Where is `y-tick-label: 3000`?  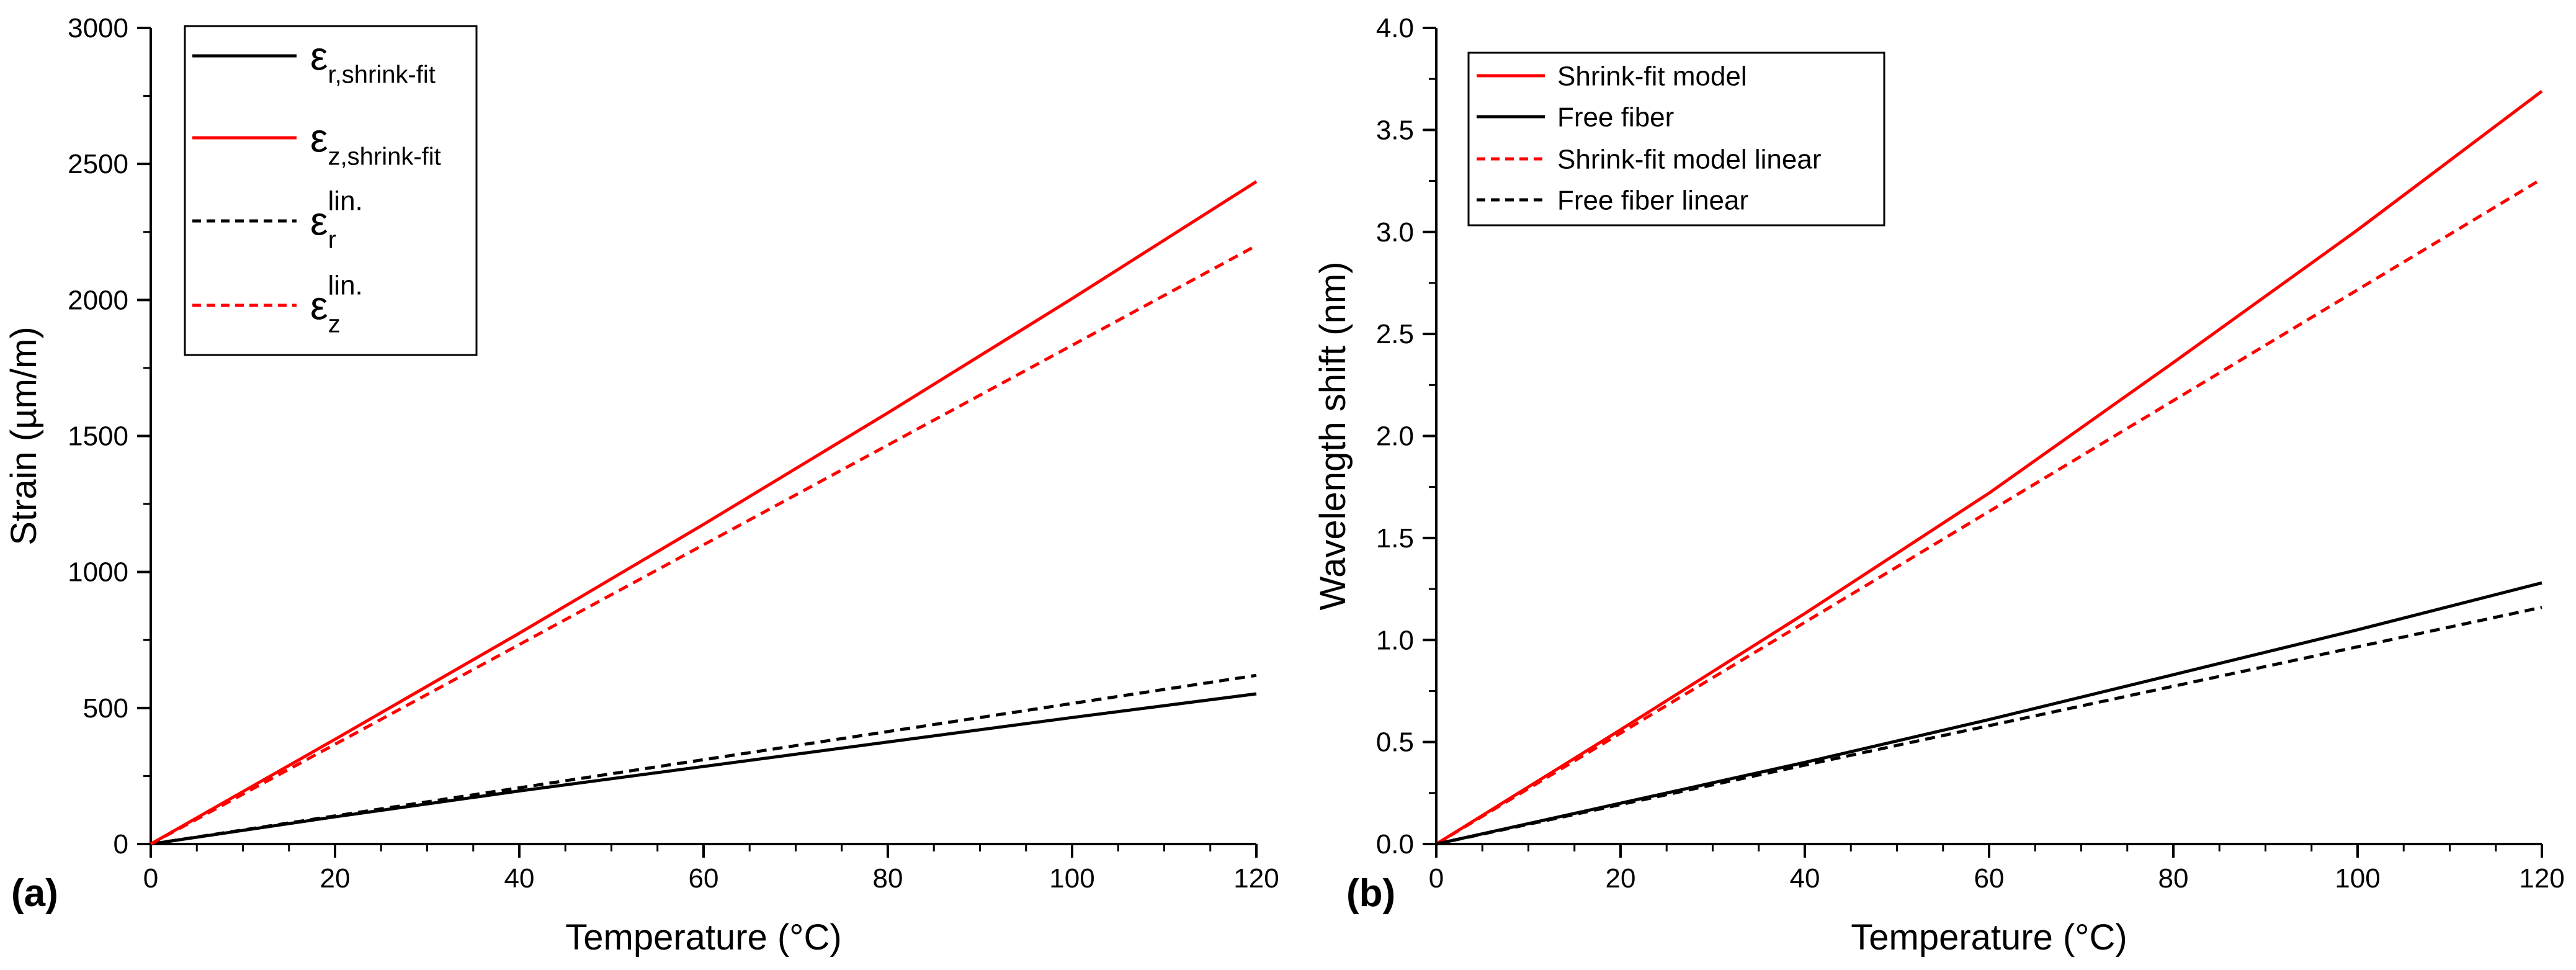
y-tick-label: 3000 is located at coordinates (98, 28).